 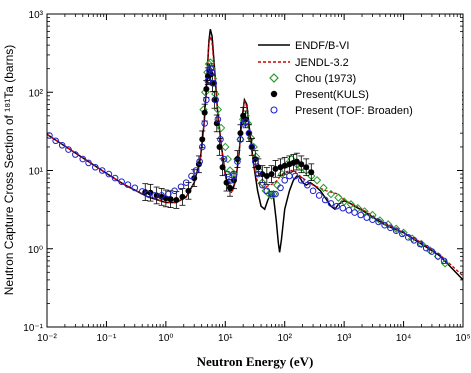 What do you see at coordinates (33, 328) in the screenshot?
I see `y-tick-label: 10⁻¹` at bounding box center [33, 328].